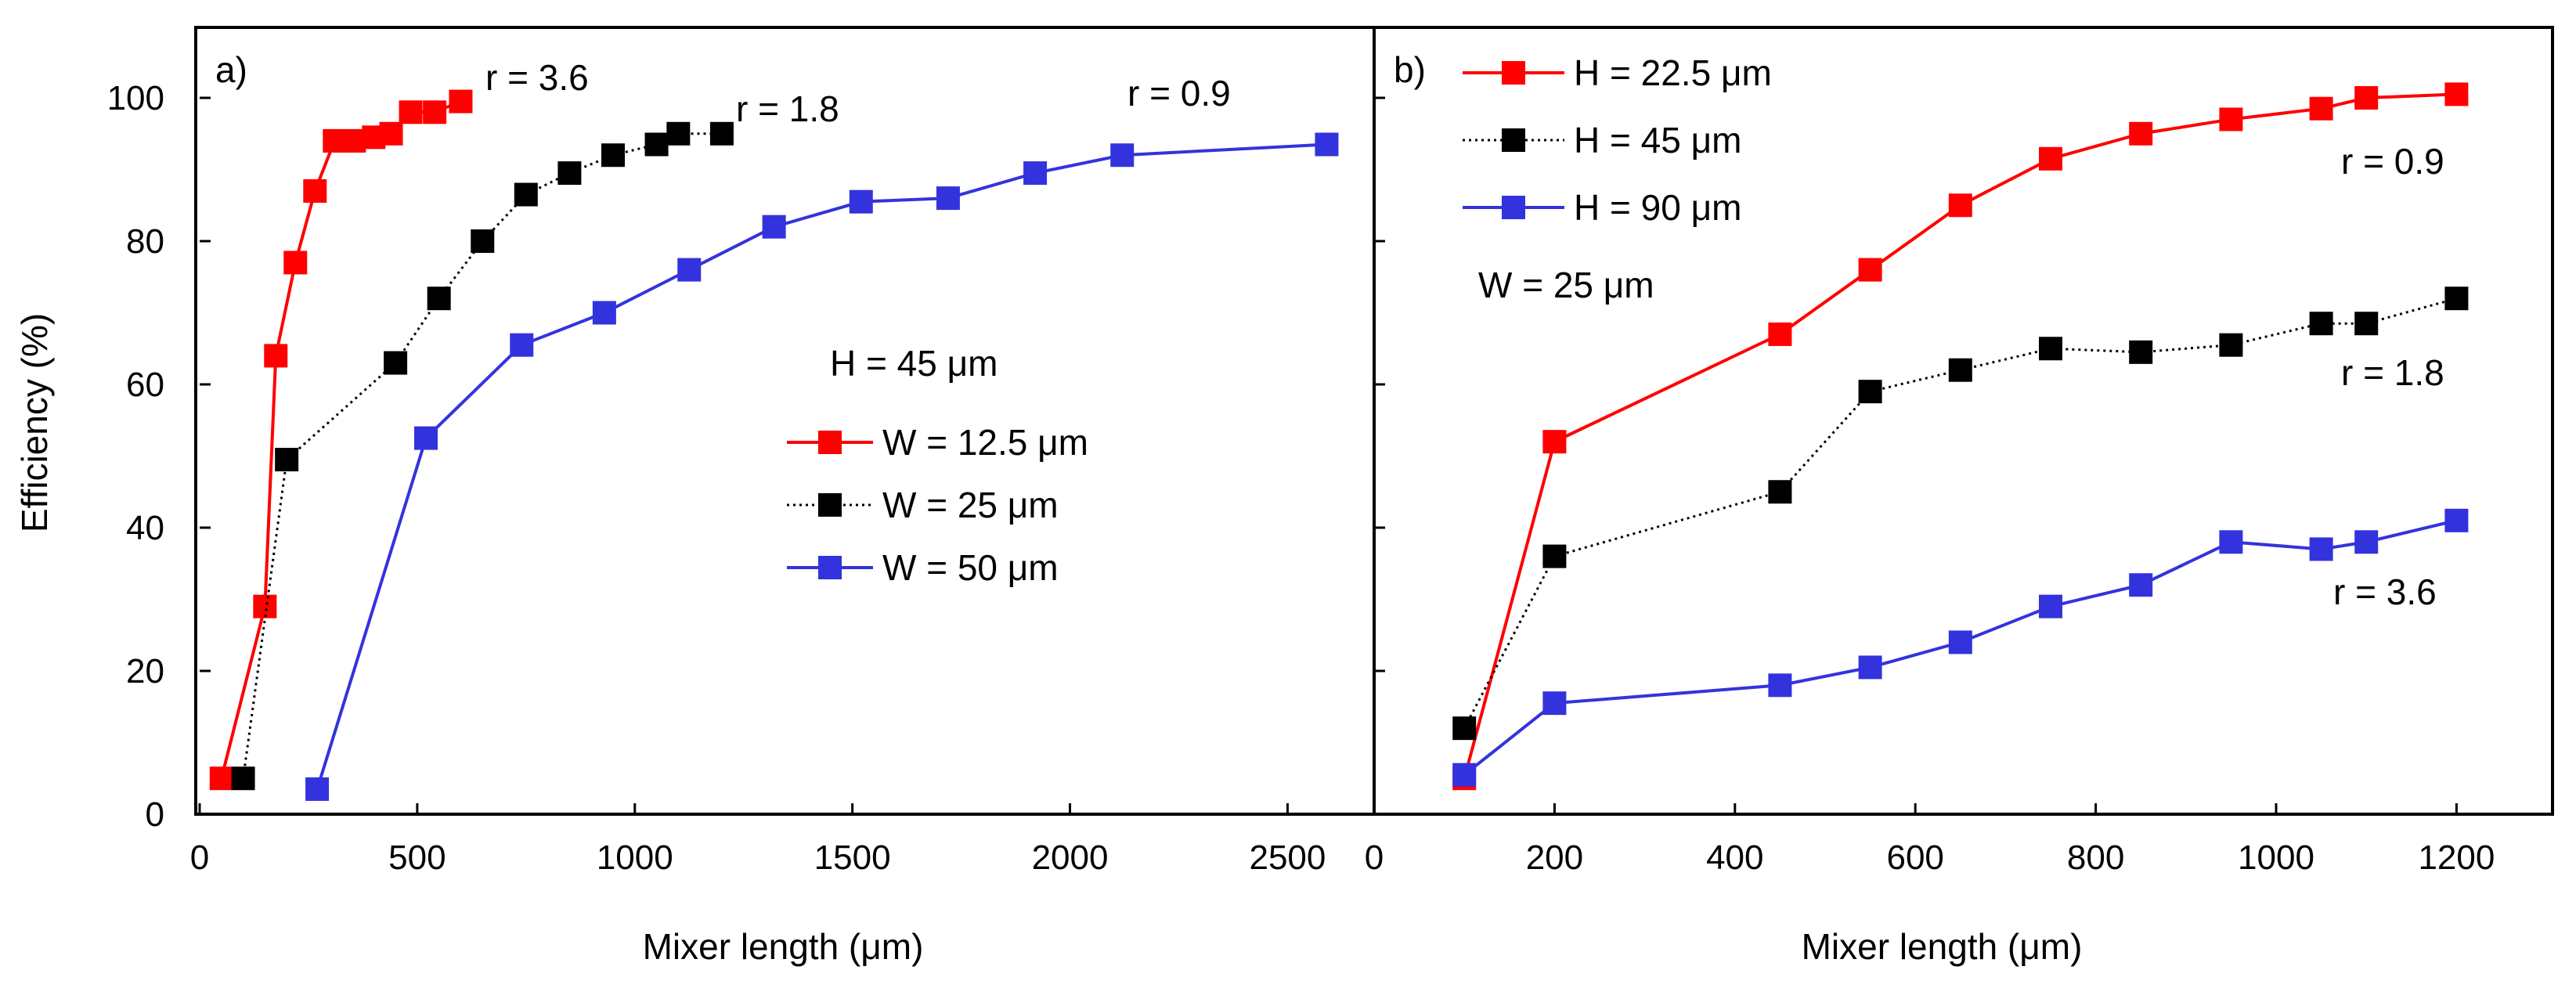 Image resolution: width=2576 pixels, height=988 pixels. What do you see at coordinates (1673, 72) in the screenshot?
I see `legend-entry-label: H = 22.5 μm` at bounding box center [1673, 72].